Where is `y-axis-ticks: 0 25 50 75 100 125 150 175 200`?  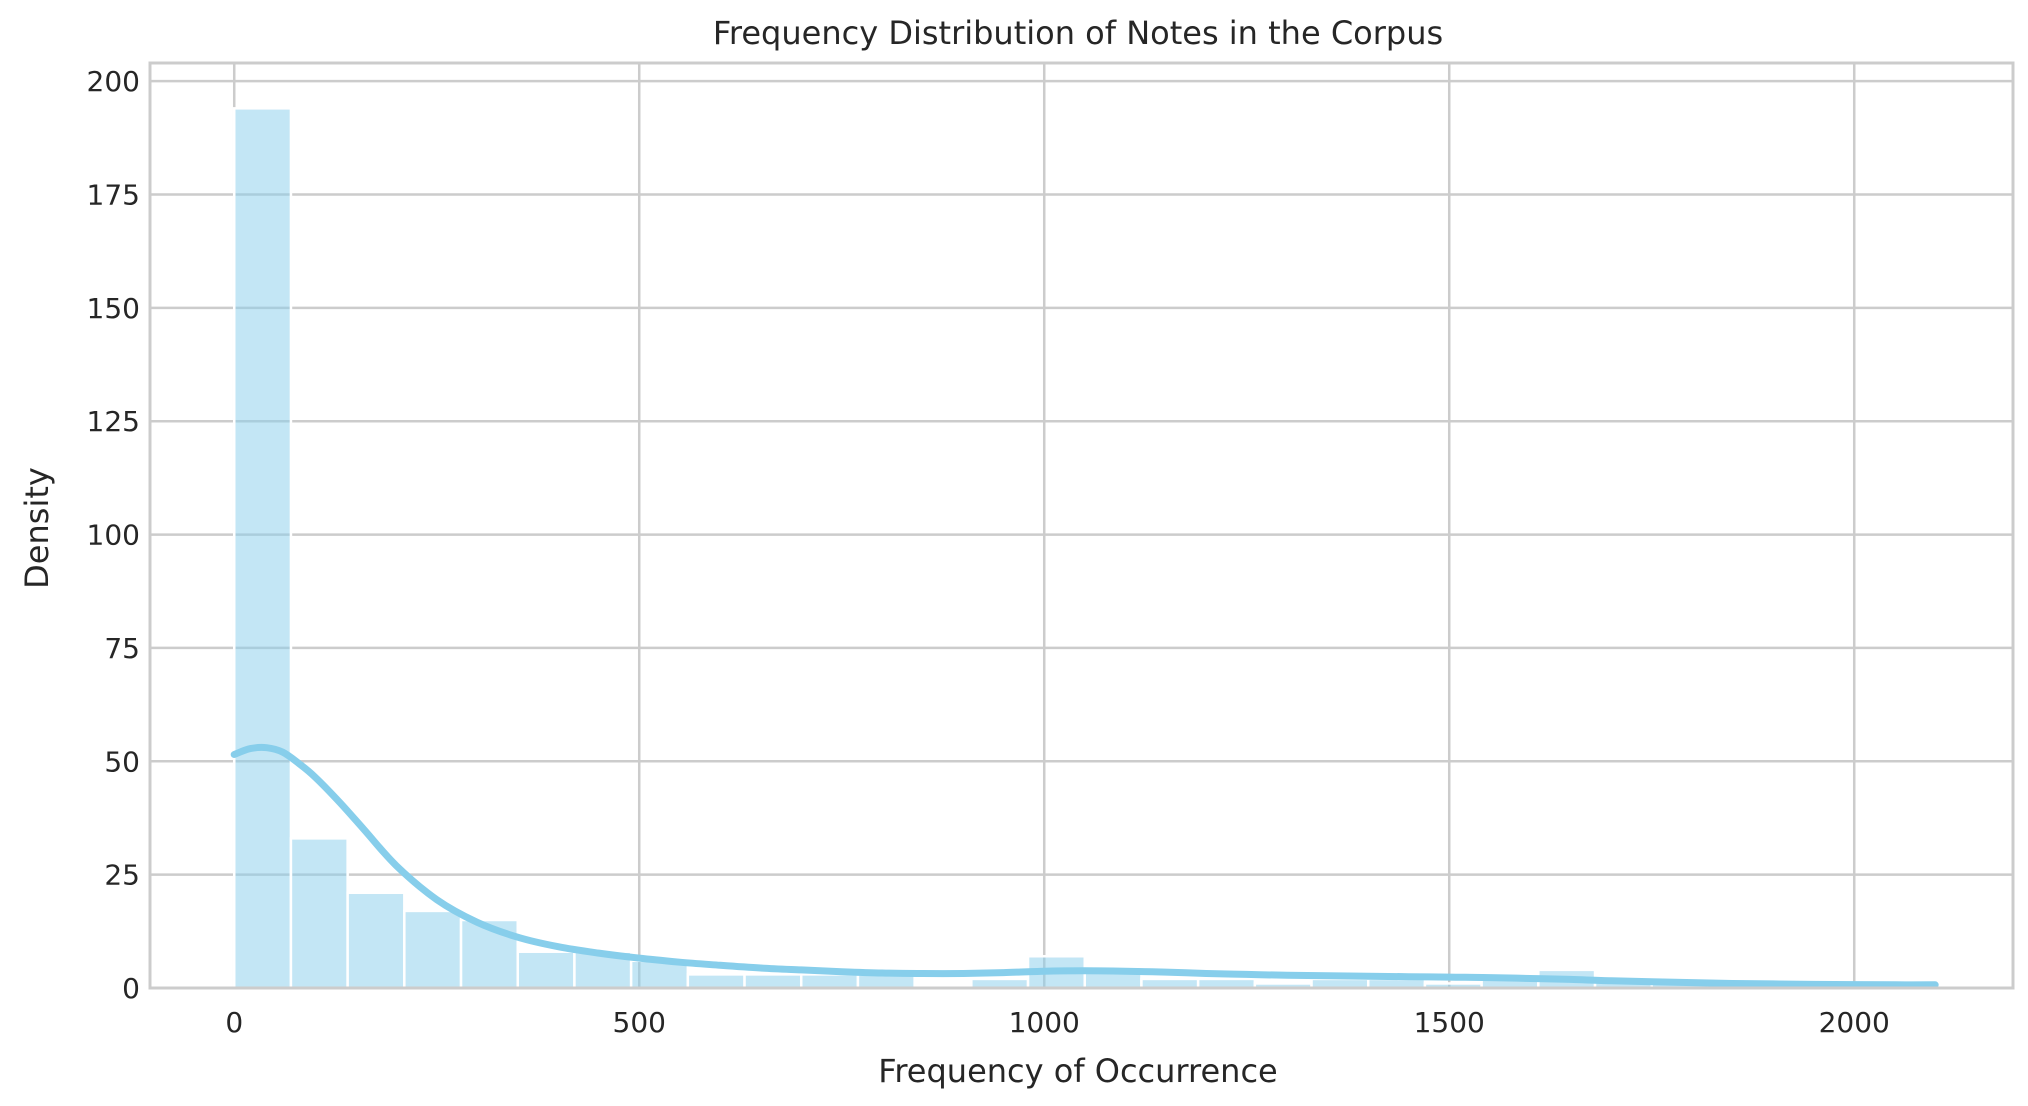 y-axis-ticks: 0 25 50 75 100 125 150 175 200 is located at coordinates (113, 535).